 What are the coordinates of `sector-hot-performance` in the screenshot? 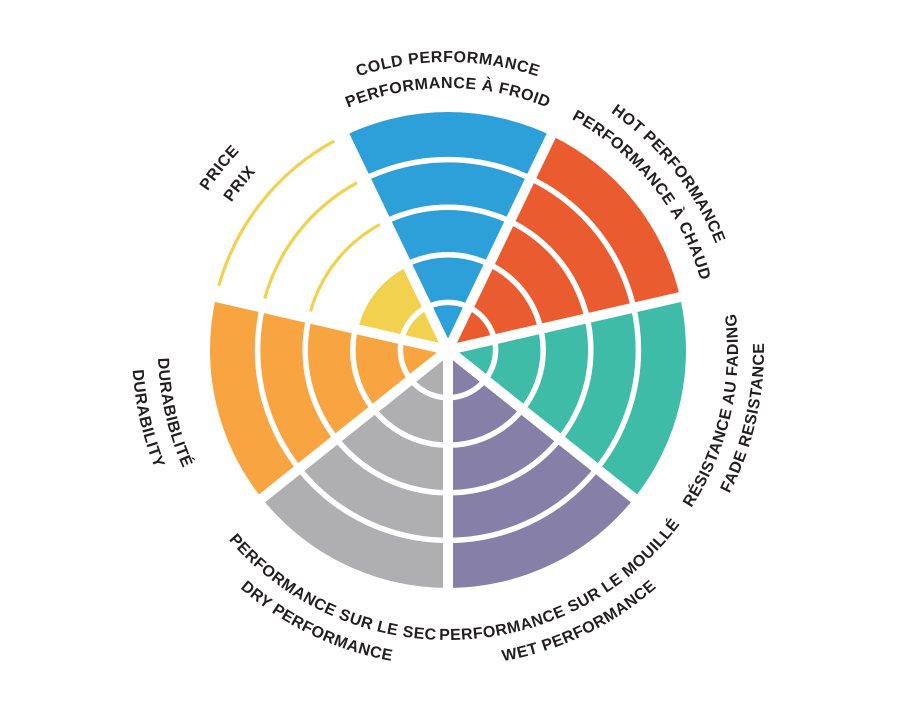 It's located at (564, 242).